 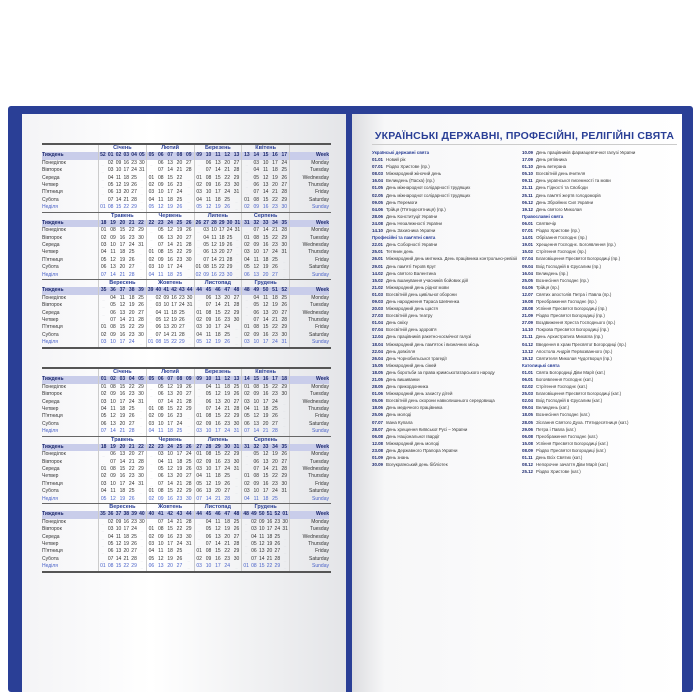 What do you see at coordinates (189, 514) in the screenshot?
I see `day-cell: 44` at bounding box center [189, 514].